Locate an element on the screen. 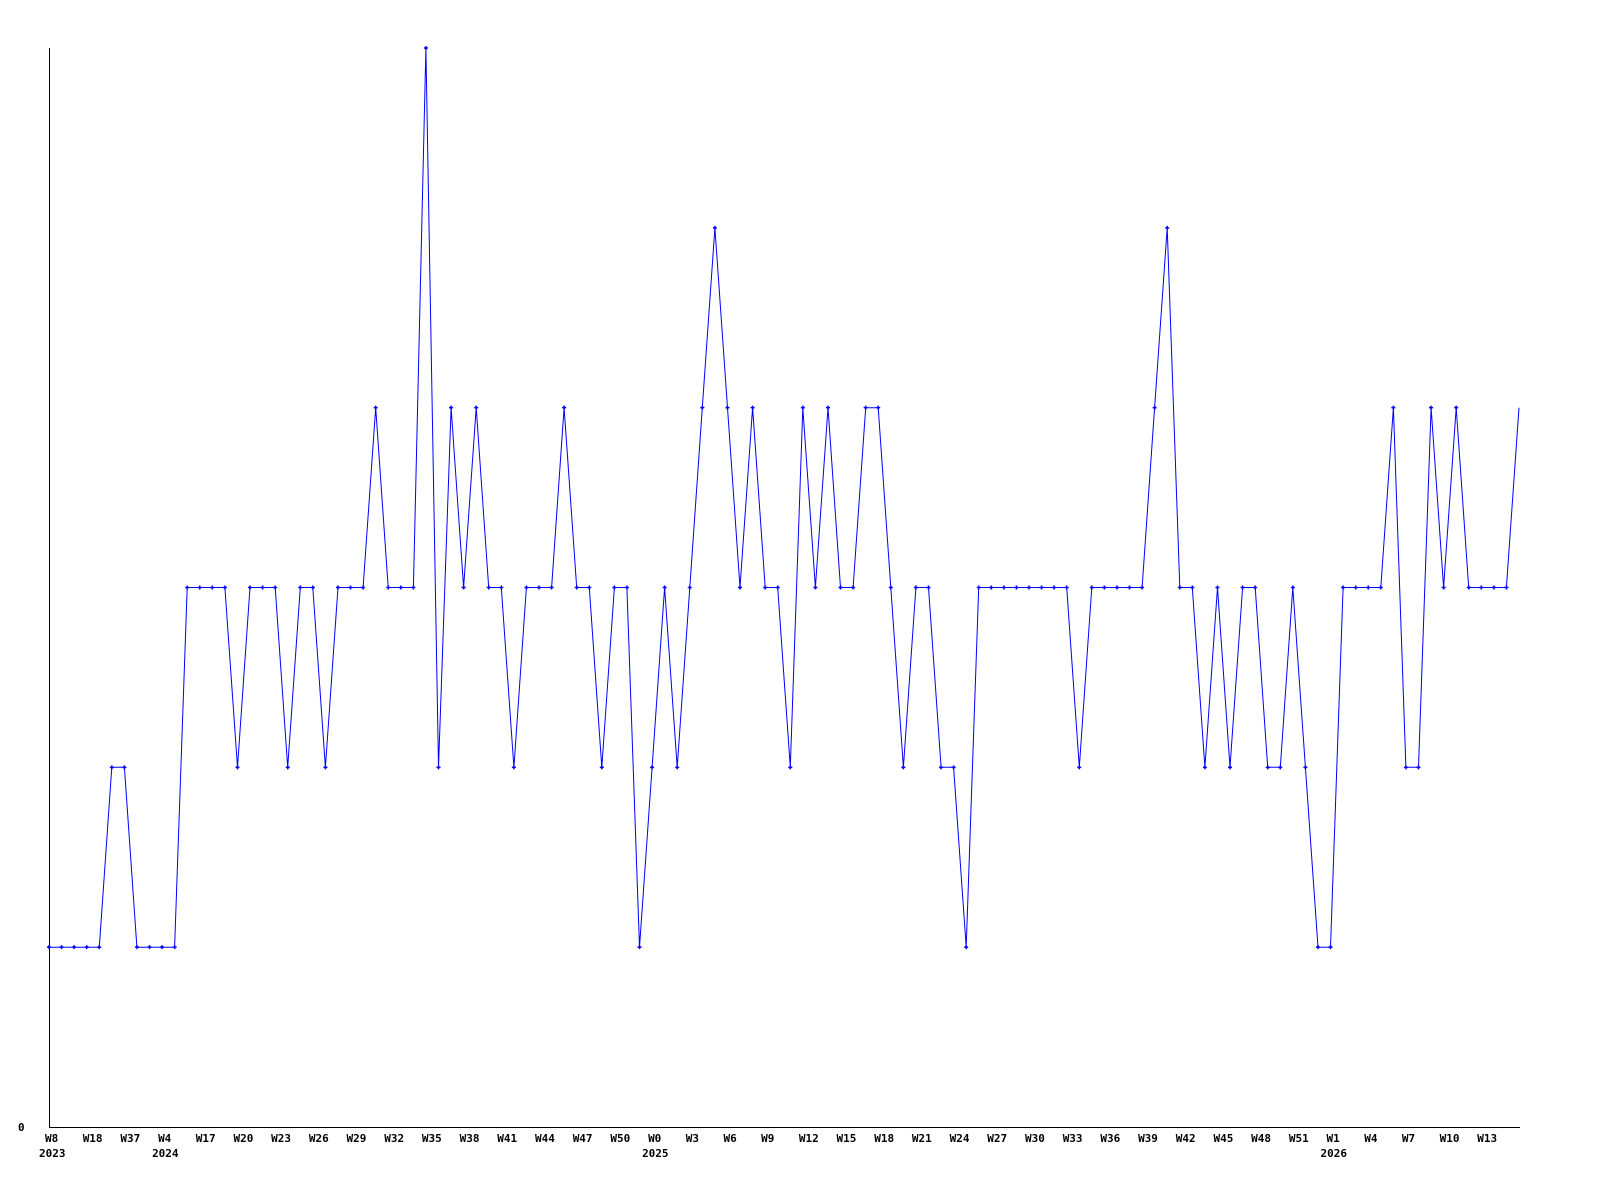 The width and height of the screenshot is (1600, 1200). x-tick-label: W38 is located at coordinates (470, 1138).